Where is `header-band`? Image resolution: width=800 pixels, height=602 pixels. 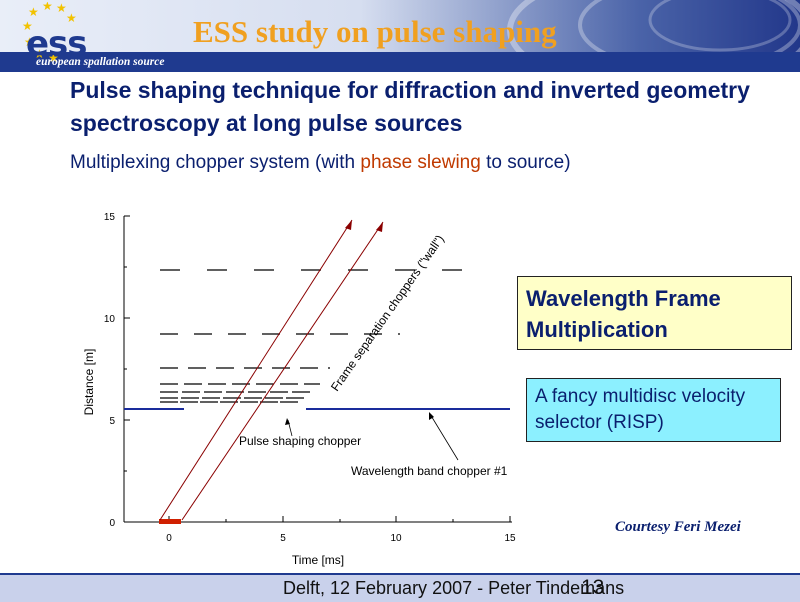
header-band is located at coordinates (400, 62).